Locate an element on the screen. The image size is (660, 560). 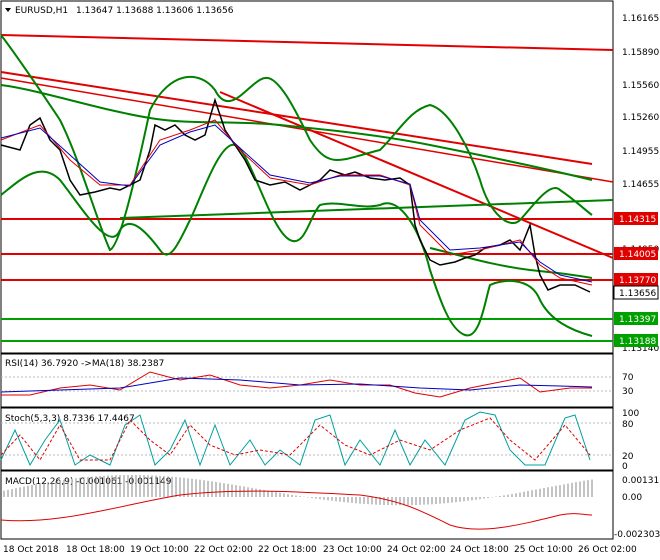
price-badge-1: 1.14315 is located at coordinates (636, 218).